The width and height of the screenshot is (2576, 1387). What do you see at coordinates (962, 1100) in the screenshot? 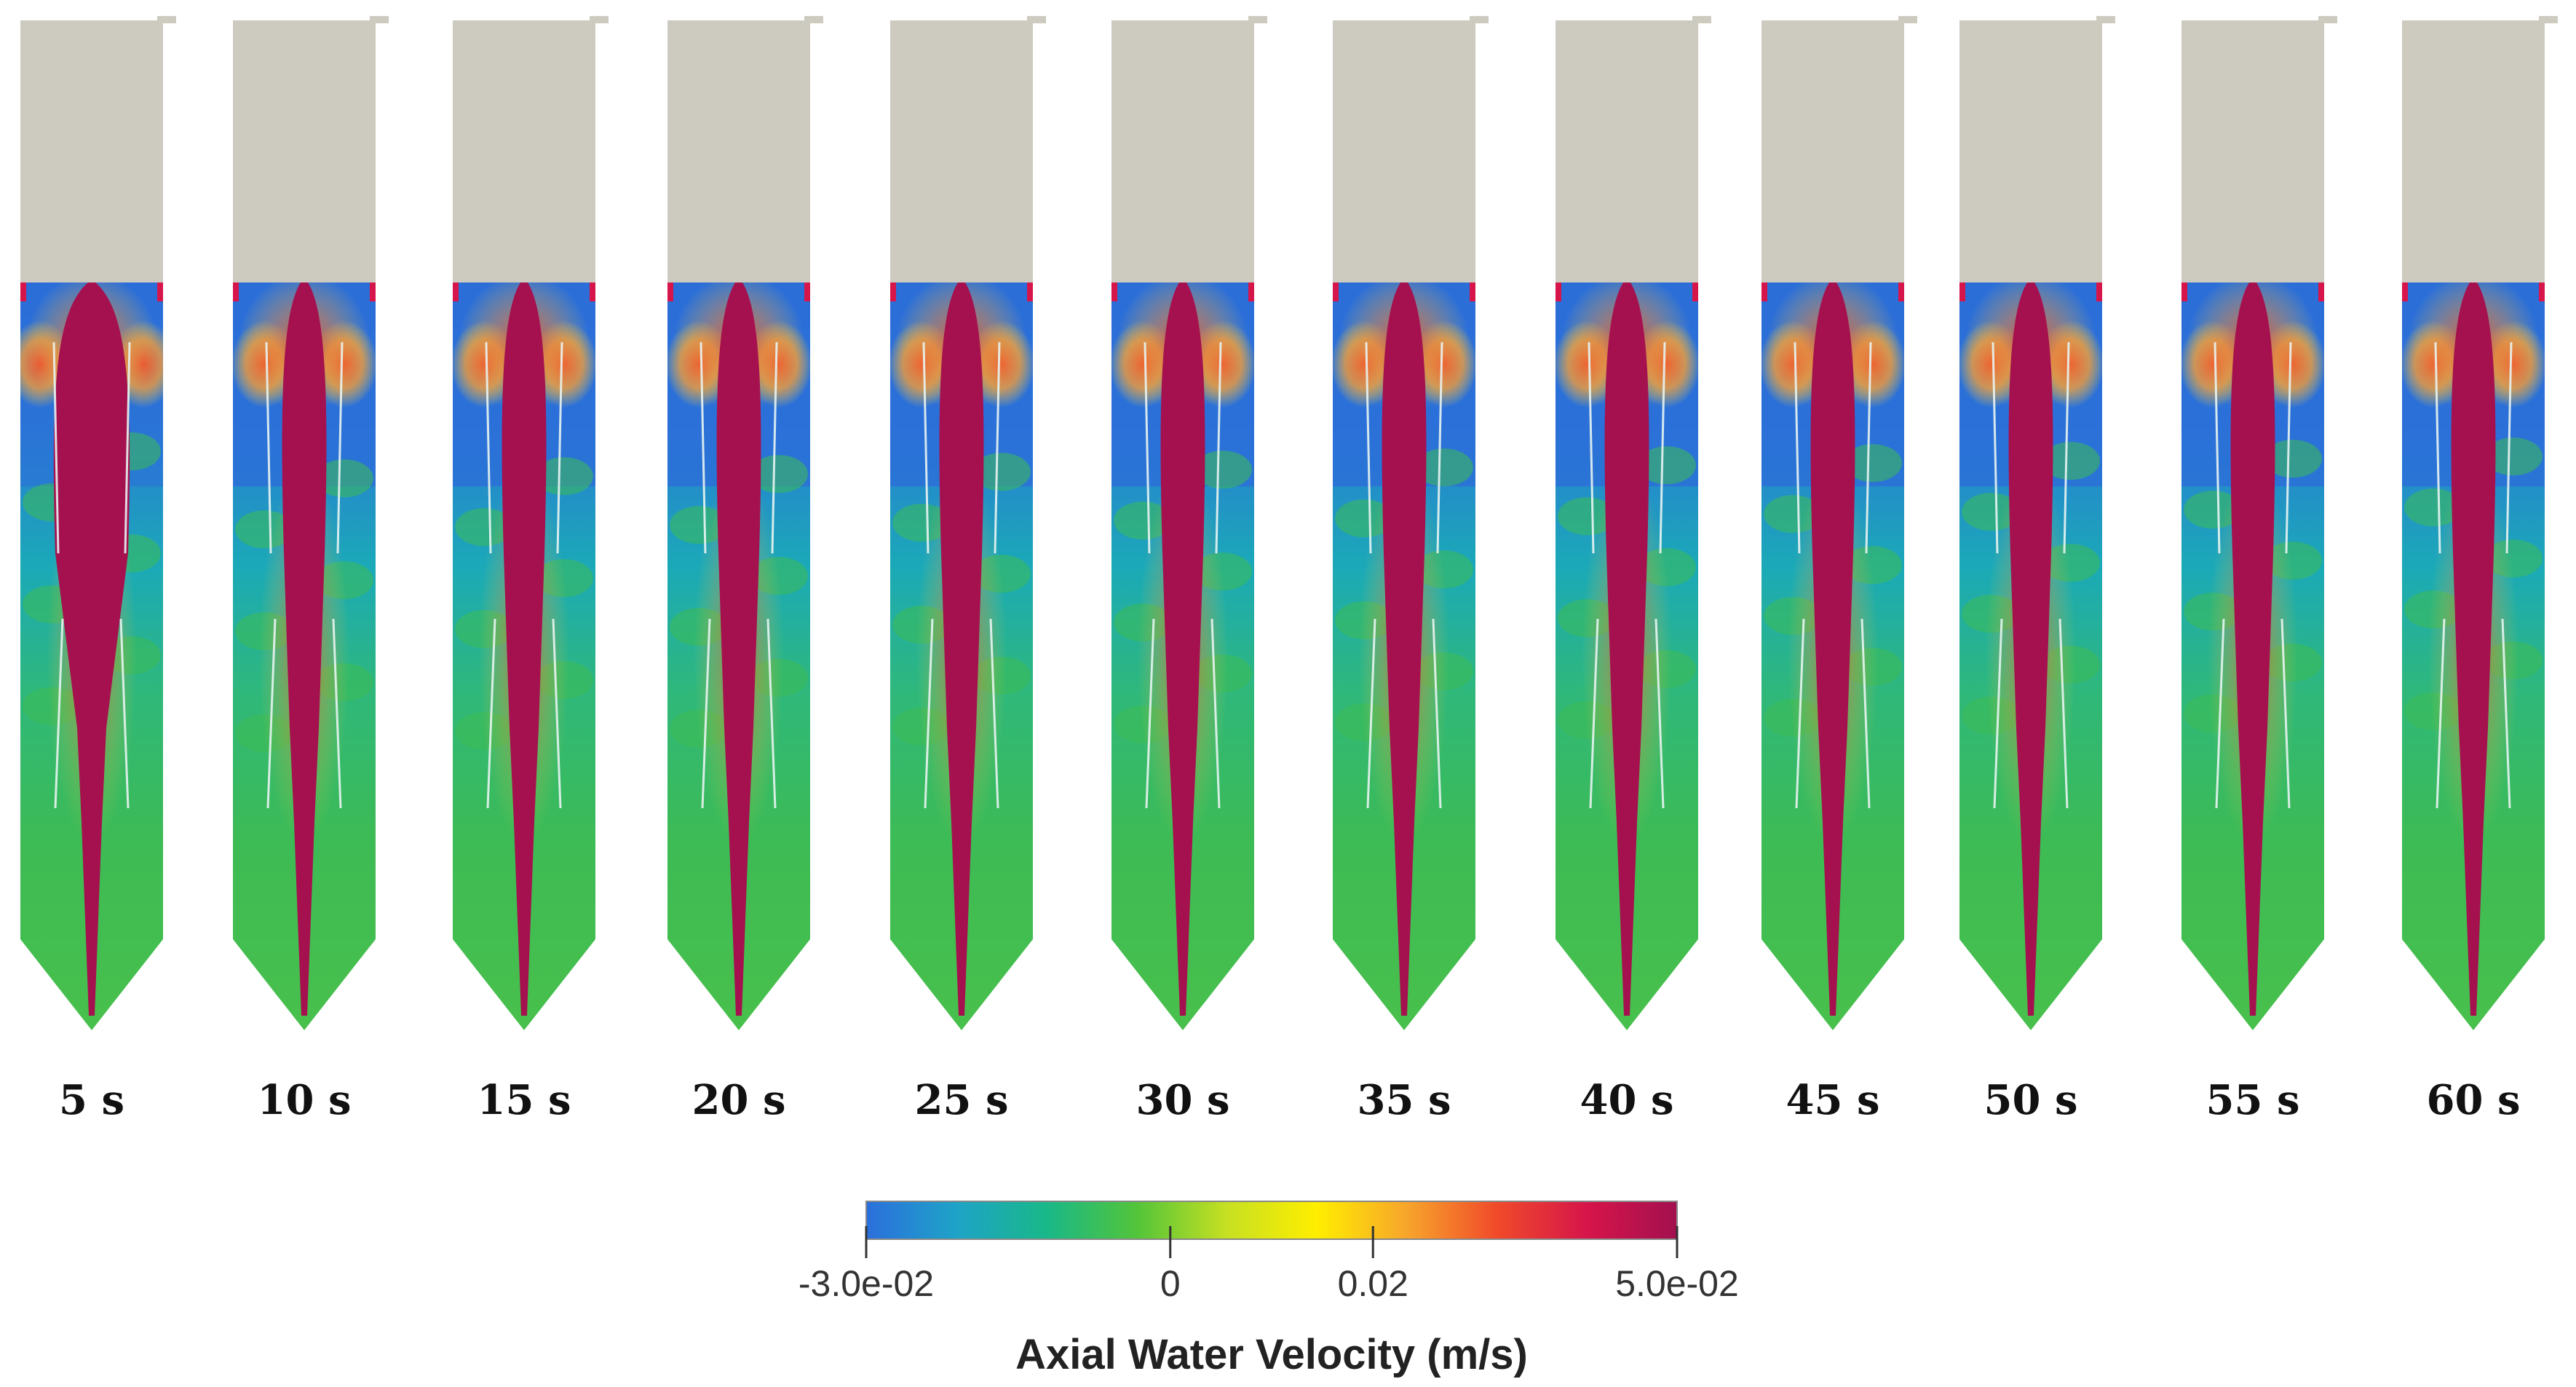
I see `time-label: 25 s` at bounding box center [962, 1100].